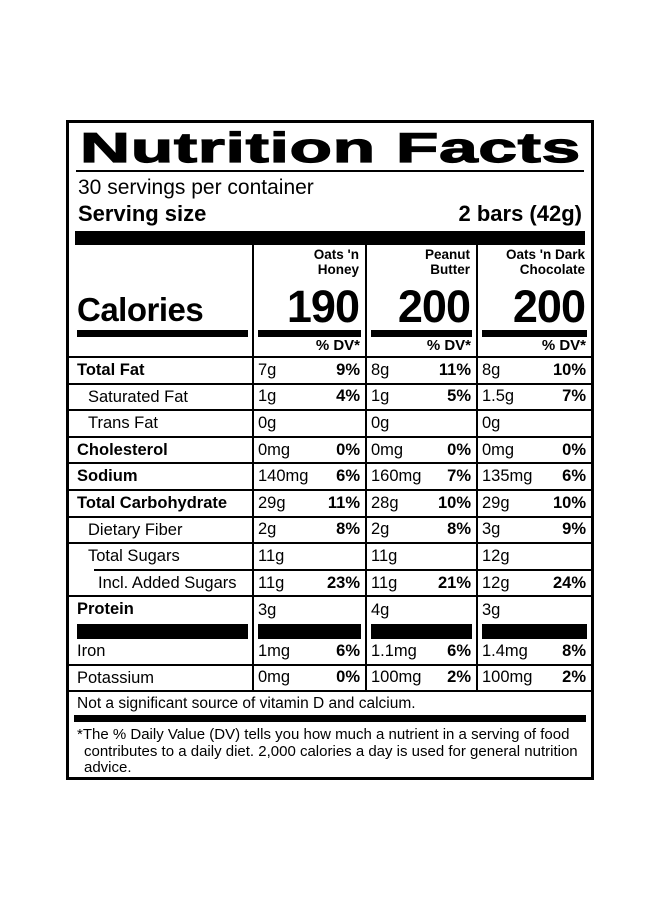 This screenshot has width=660, height=900. What do you see at coordinates (330, 371) in the screenshot?
I see `nutrient-row: Total Fat 7g 9% 8g 11% 8g 10%` at bounding box center [330, 371].